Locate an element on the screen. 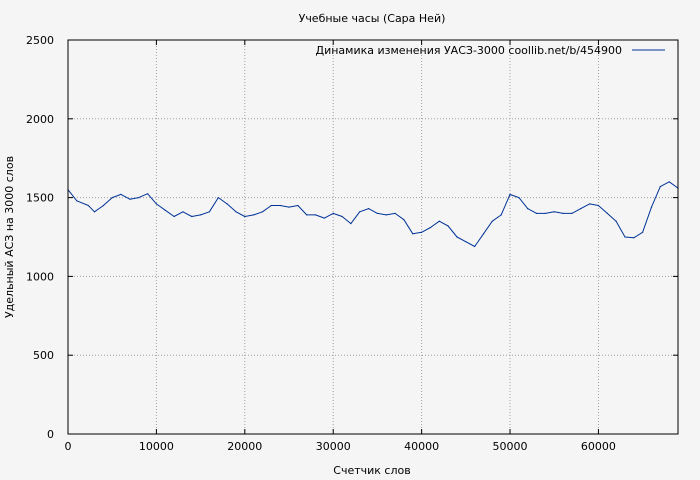  y-tick-label: 0 is located at coordinates (50, 434).